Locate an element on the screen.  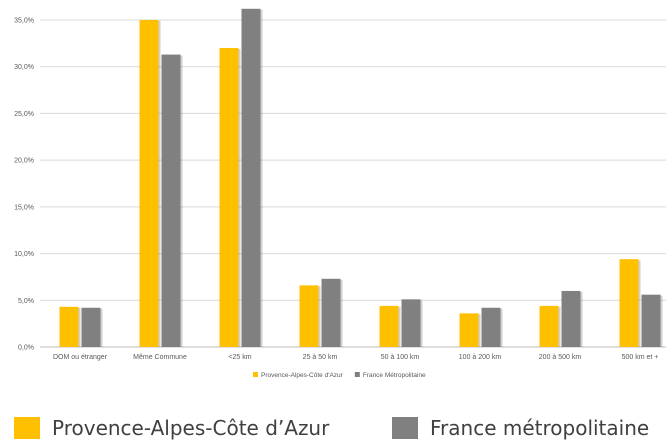
x-tick-label: Même Commune is located at coordinates (160, 357).